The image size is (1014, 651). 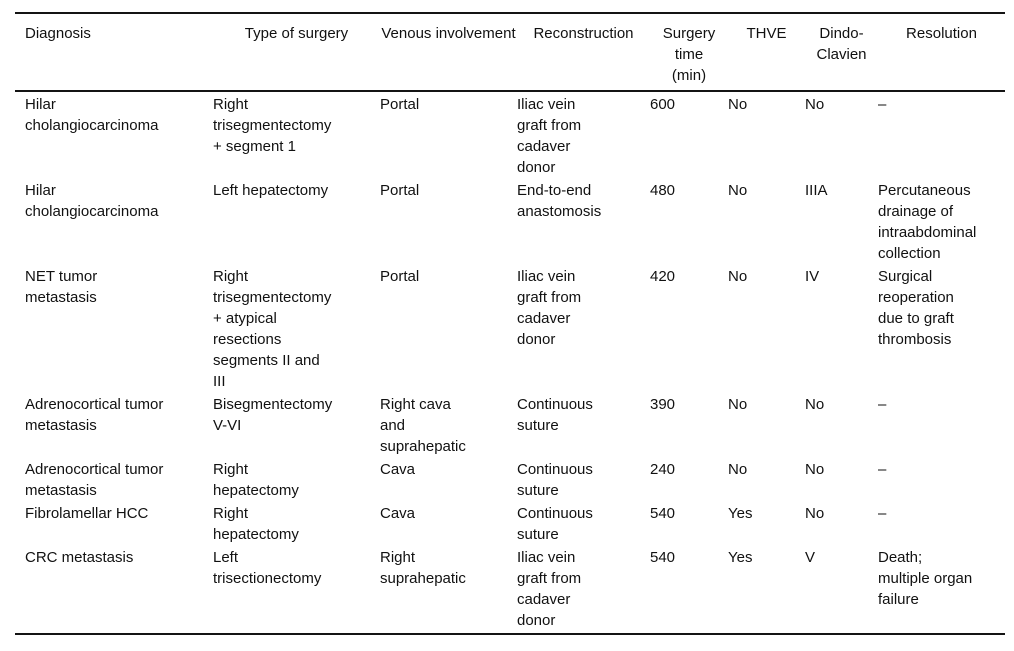 I want to click on cell-diagnosis: Fibrolamellar HCC, so click(x=87, y=513).